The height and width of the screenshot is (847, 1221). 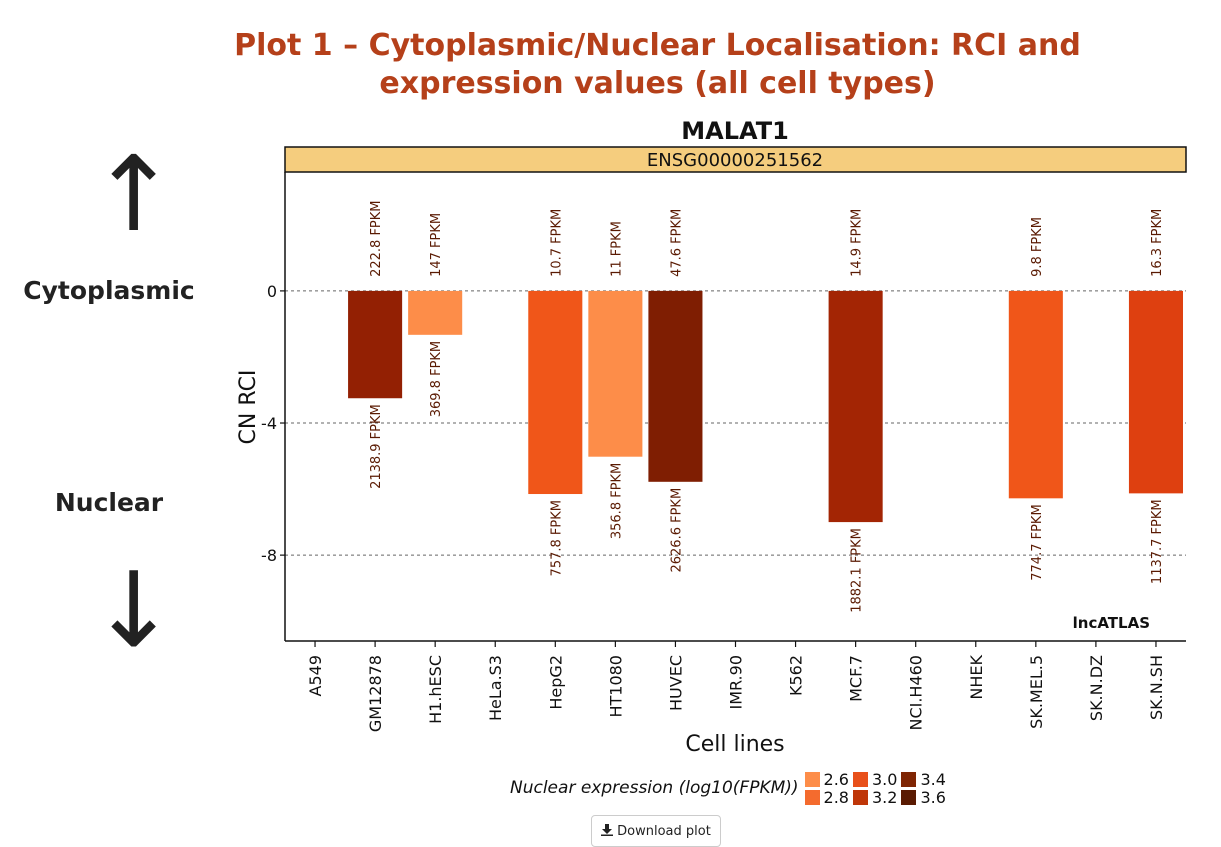 What do you see at coordinates (1036, 692) in the screenshot?
I see `x-tick-label: SK.MEL.5` at bounding box center [1036, 692].